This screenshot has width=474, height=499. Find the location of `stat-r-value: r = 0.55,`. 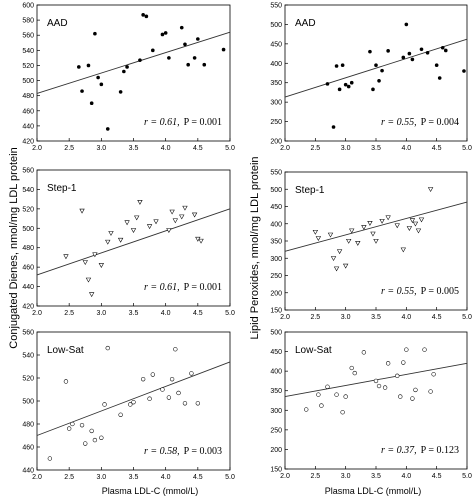

stat-r-value: r = 0.55, is located at coordinates (399, 122).